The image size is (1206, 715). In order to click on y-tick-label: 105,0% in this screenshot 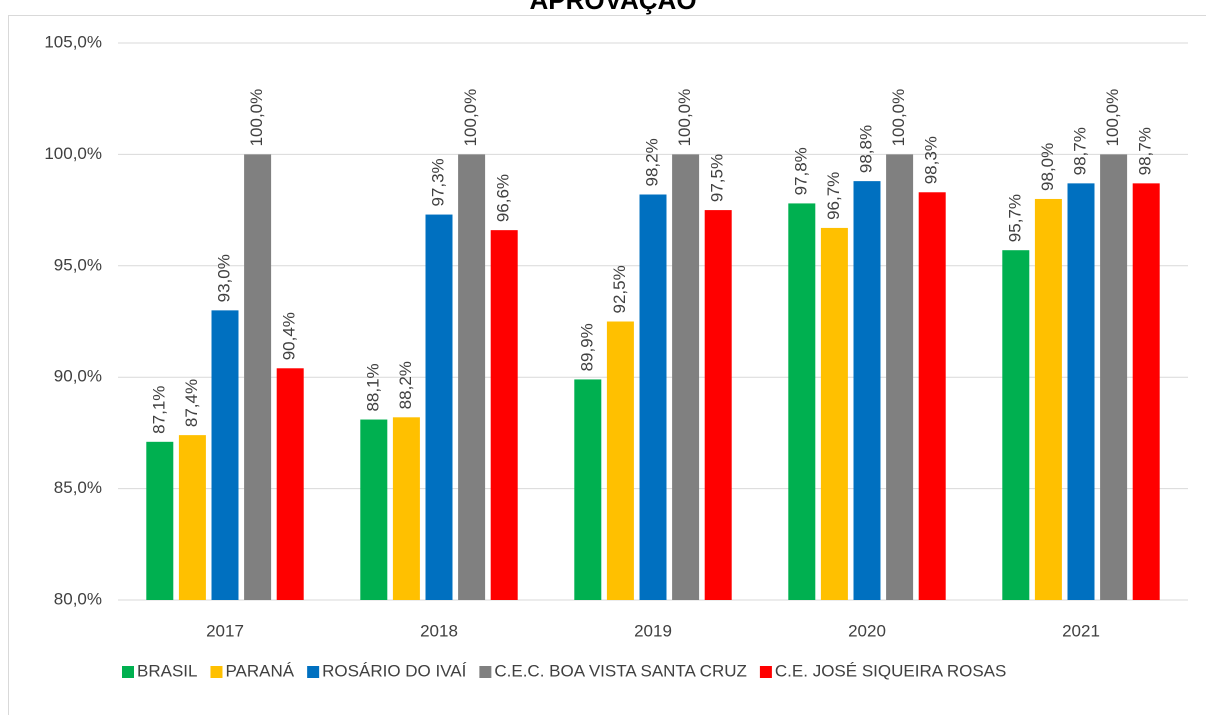, I will do `click(73, 41)`.